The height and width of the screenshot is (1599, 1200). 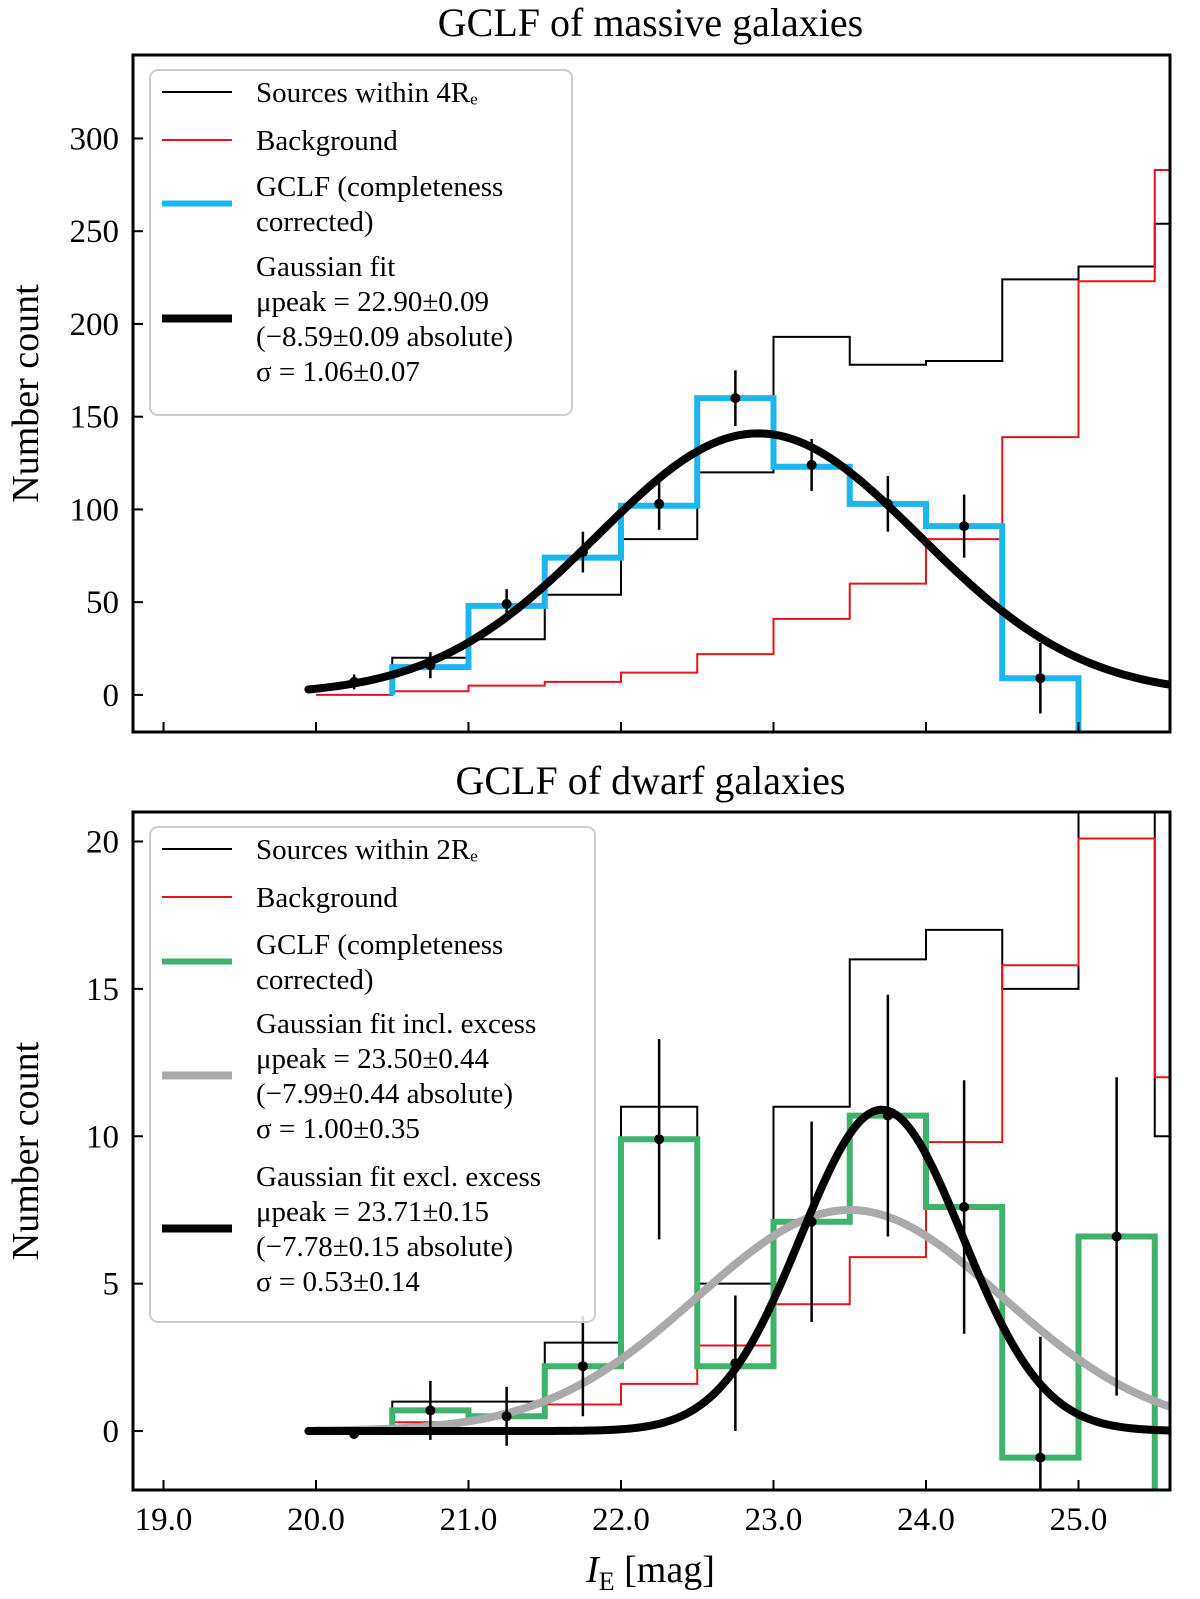 What do you see at coordinates (1079, 1520) in the screenshot?
I see `x-tick-label: 25.0` at bounding box center [1079, 1520].